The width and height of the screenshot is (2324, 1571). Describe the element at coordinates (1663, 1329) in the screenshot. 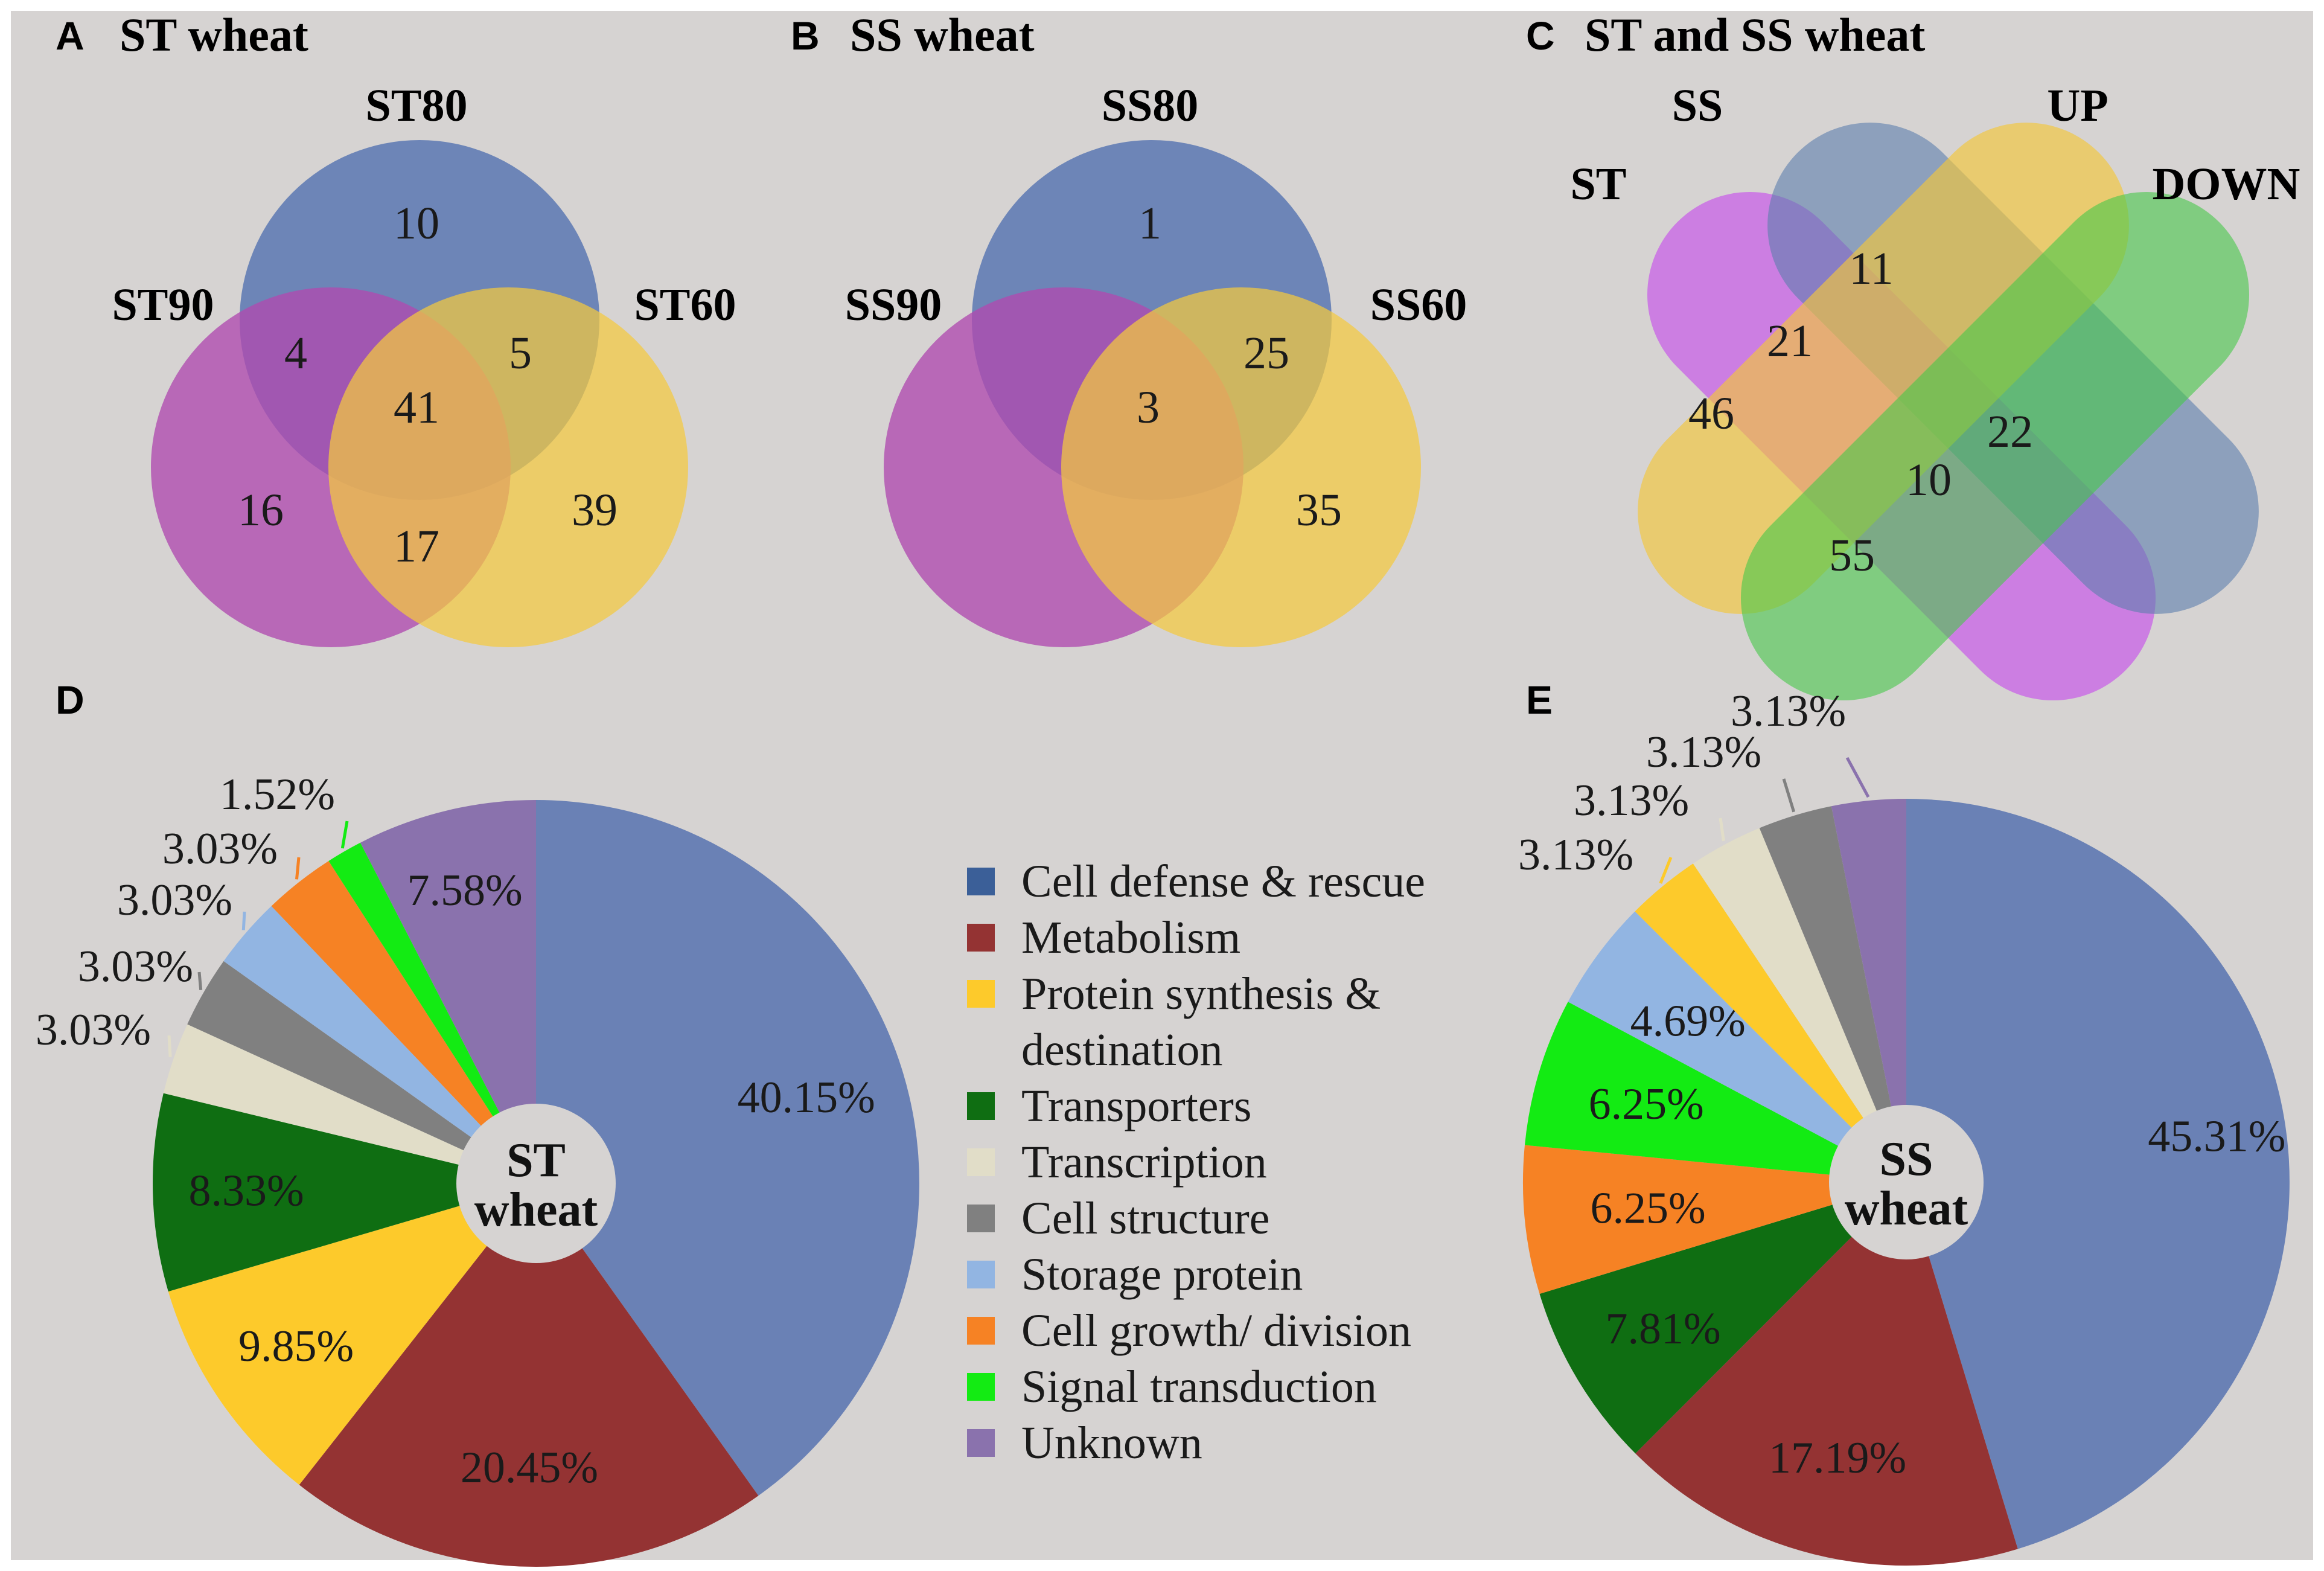

I see `pie-data-label: 7.81%` at that location.